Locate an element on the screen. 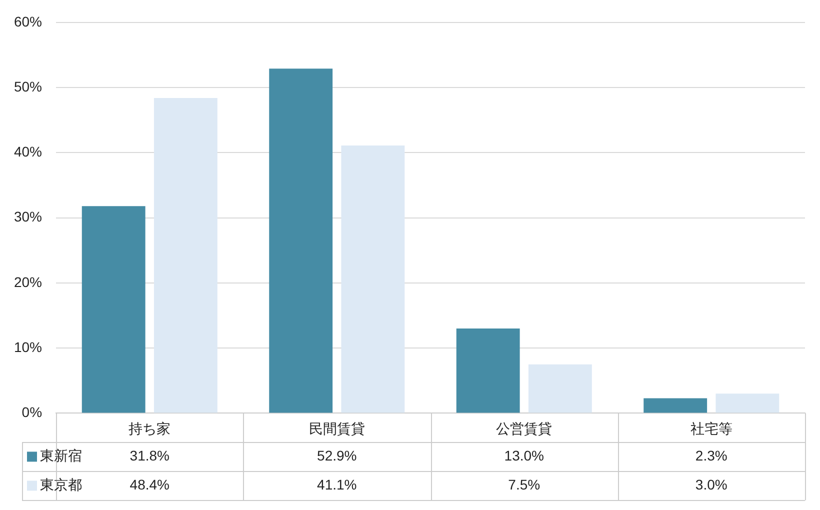 The height and width of the screenshot is (510, 820). legend-label: 東新宿 is located at coordinates (61, 456).